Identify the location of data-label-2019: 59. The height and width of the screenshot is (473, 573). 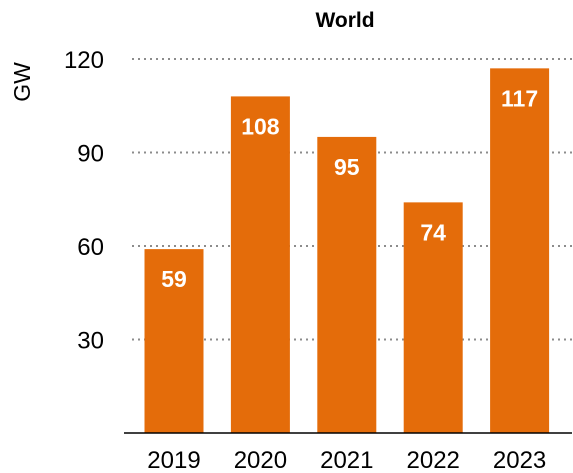
(174, 279).